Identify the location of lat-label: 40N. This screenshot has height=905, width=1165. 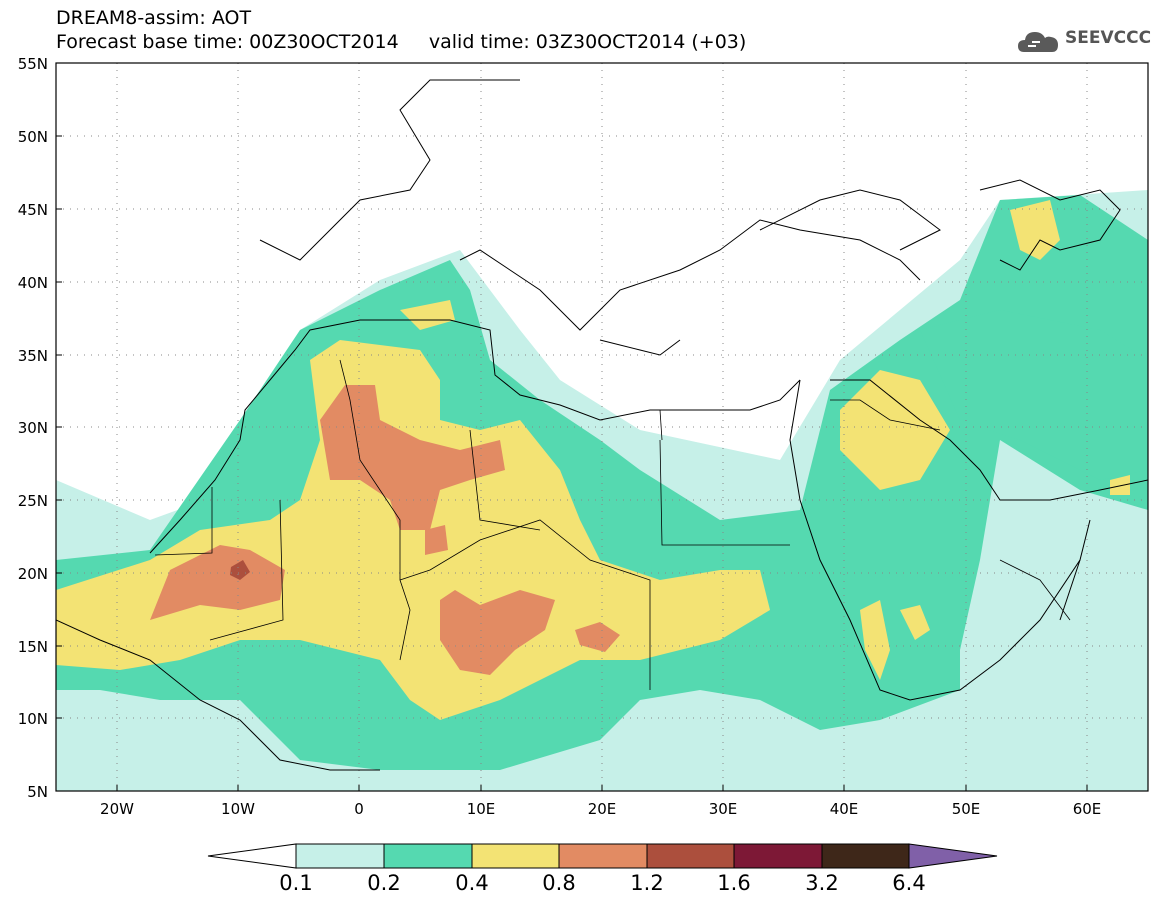
(32, 283).